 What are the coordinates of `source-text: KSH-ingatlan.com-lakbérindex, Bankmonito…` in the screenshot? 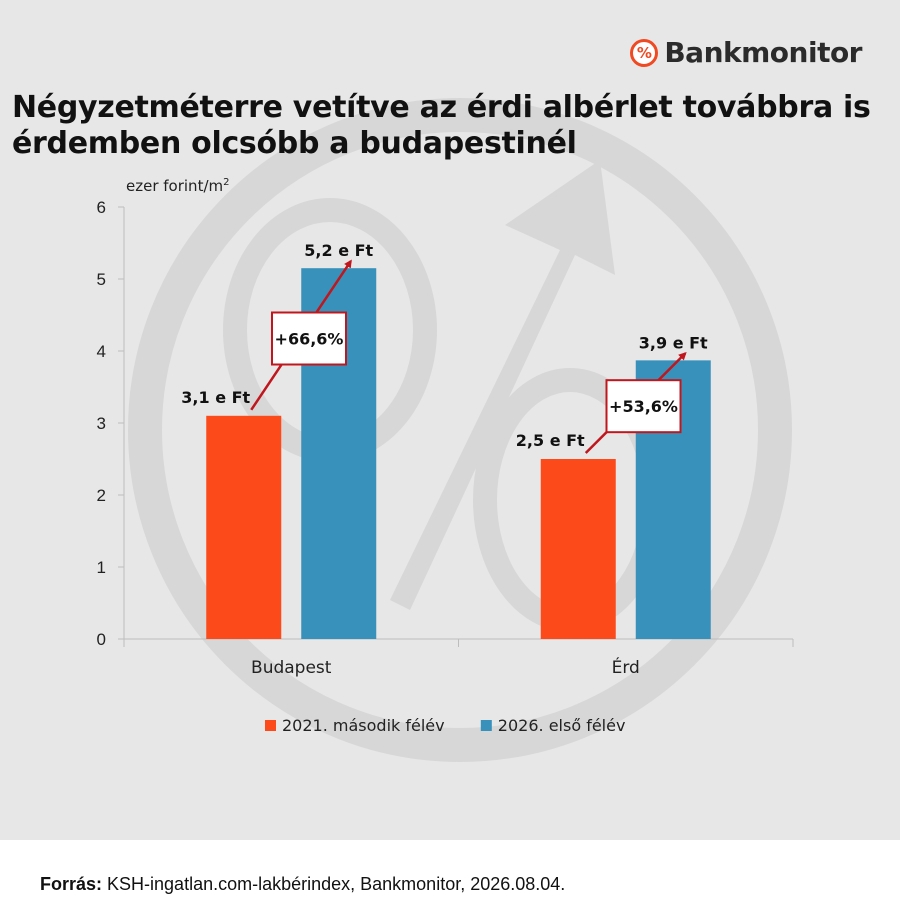 It's located at (336, 884).